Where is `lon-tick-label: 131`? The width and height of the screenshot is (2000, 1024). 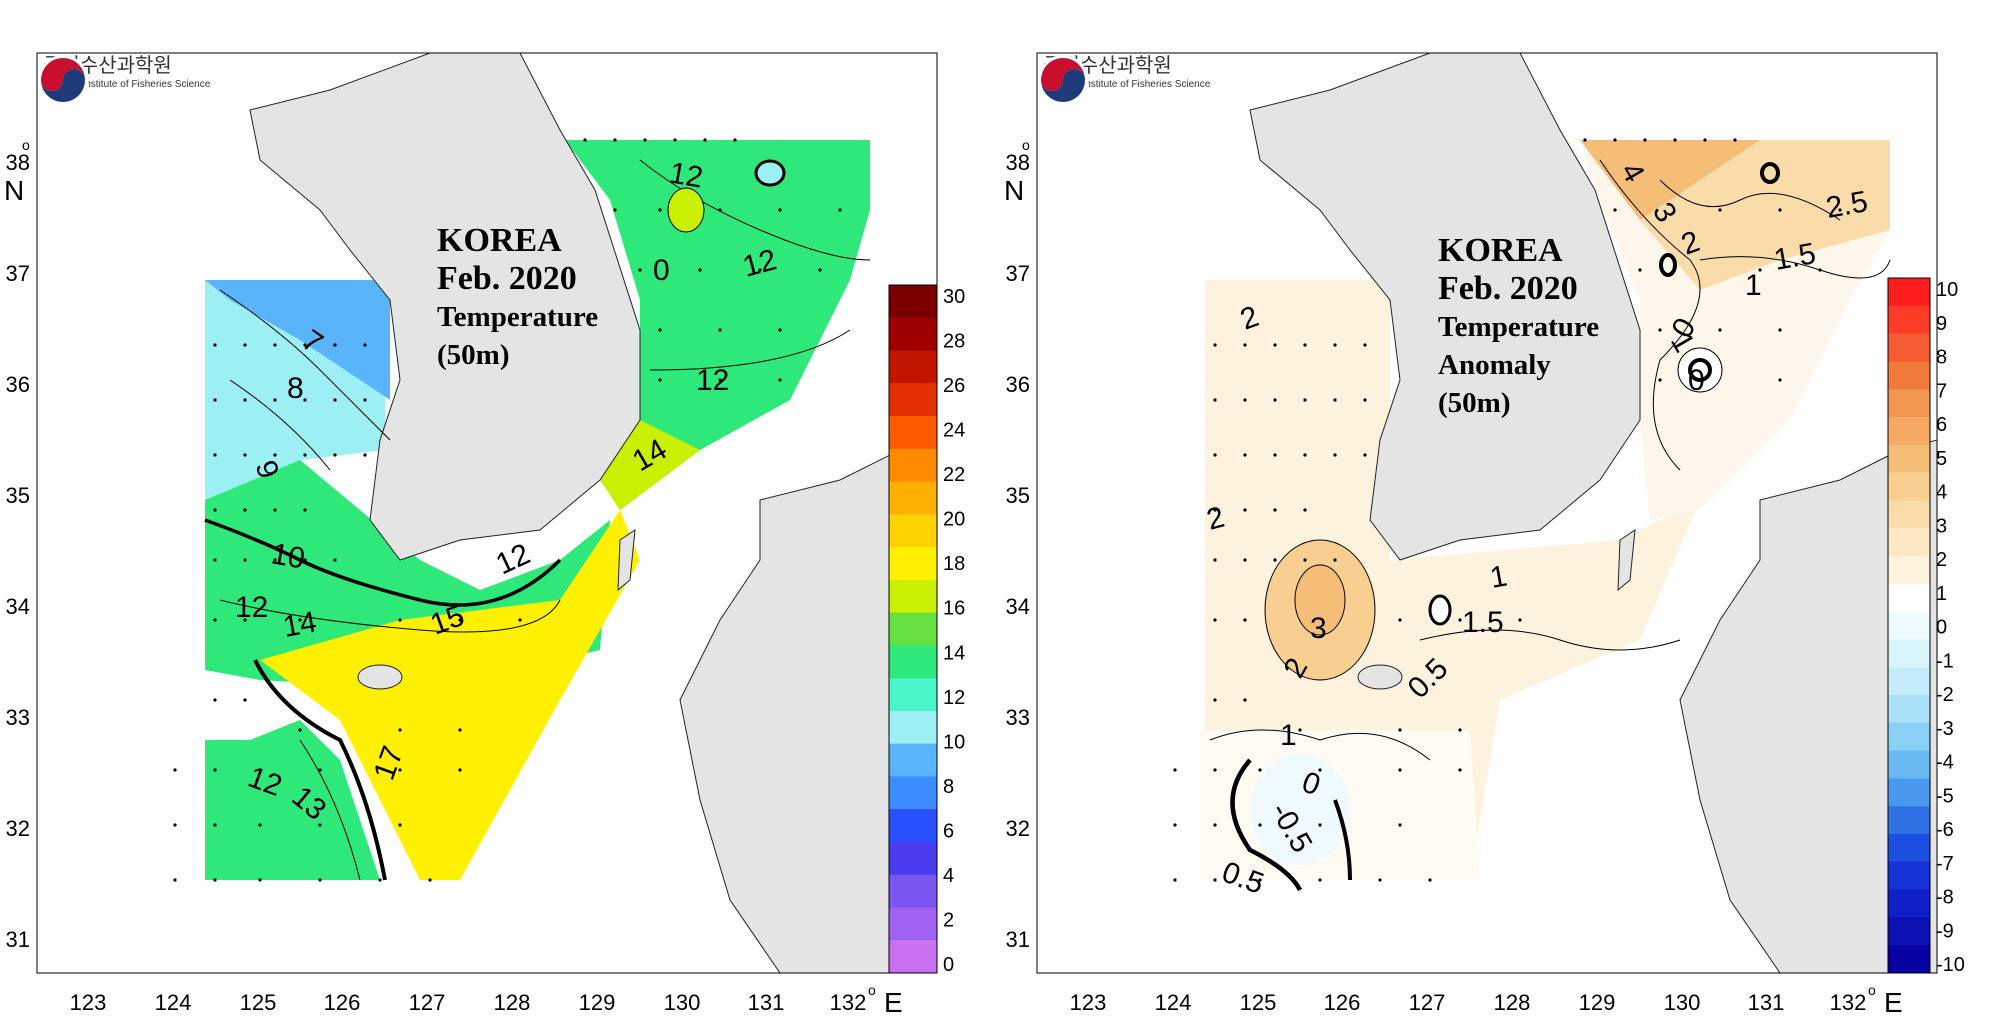
lon-tick-label: 131 is located at coordinates (766, 1002).